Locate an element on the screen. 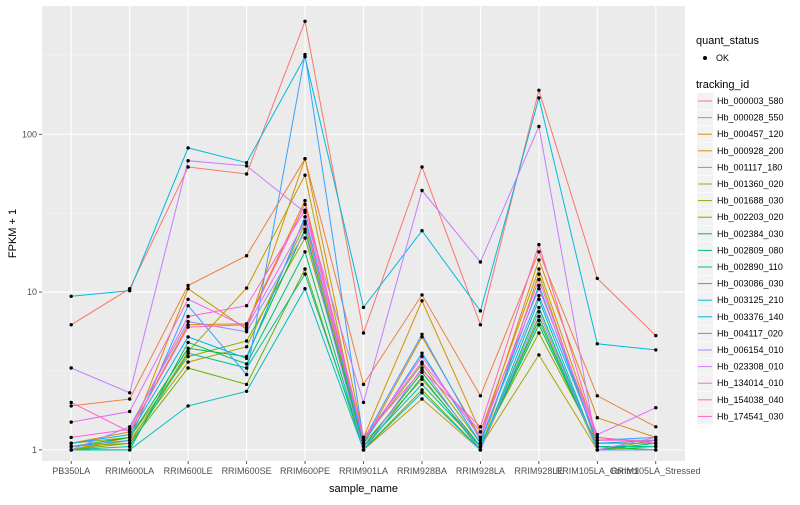 Image resolution: width=800 pixels, height=505 pixels. x-tick-label: RRIM901LA is located at coordinates (363, 471).